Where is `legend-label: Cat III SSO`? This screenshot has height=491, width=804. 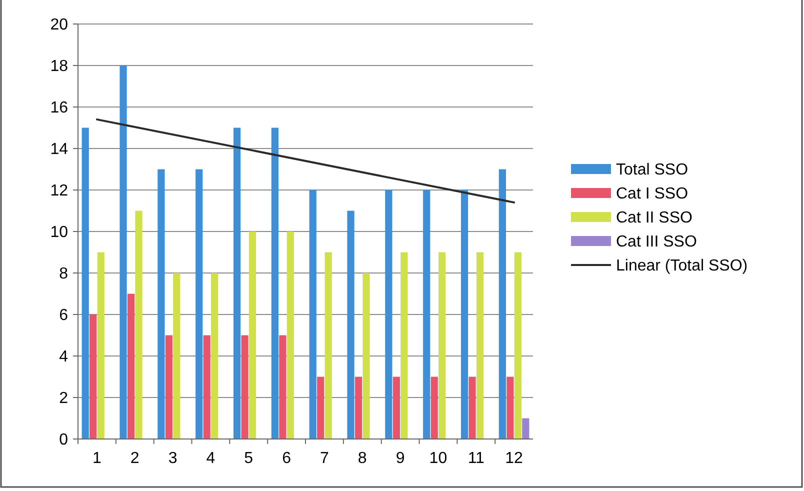
legend-label: Cat III SSO is located at coordinates (656, 242).